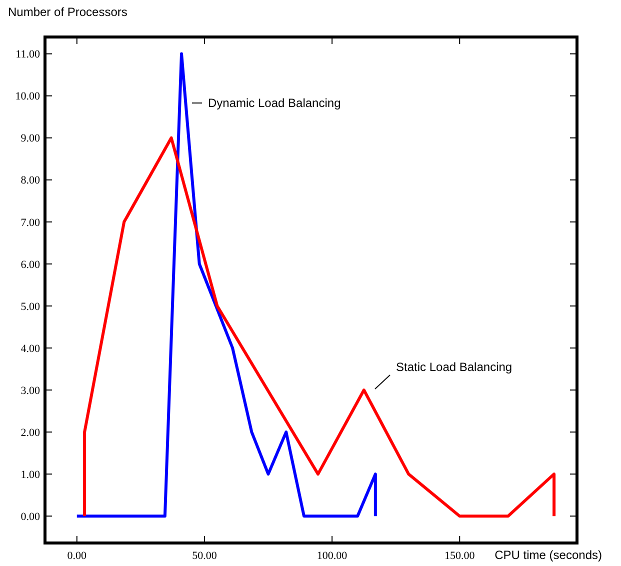  I want to click on y-tick-label: 10.00, so click(27, 96).